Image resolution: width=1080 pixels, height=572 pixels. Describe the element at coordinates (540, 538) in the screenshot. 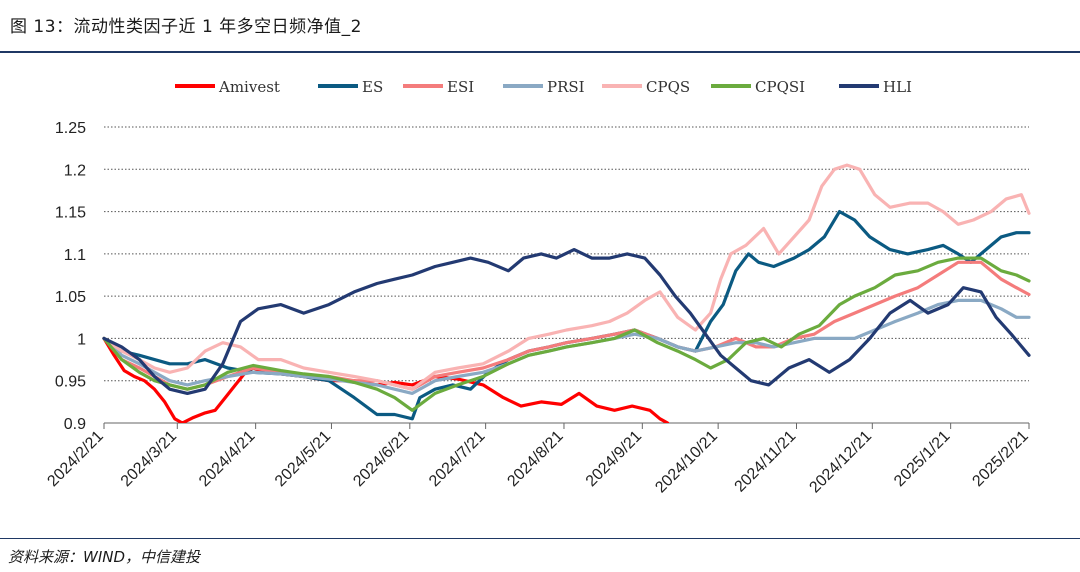

I see `bottom-rule` at that location.